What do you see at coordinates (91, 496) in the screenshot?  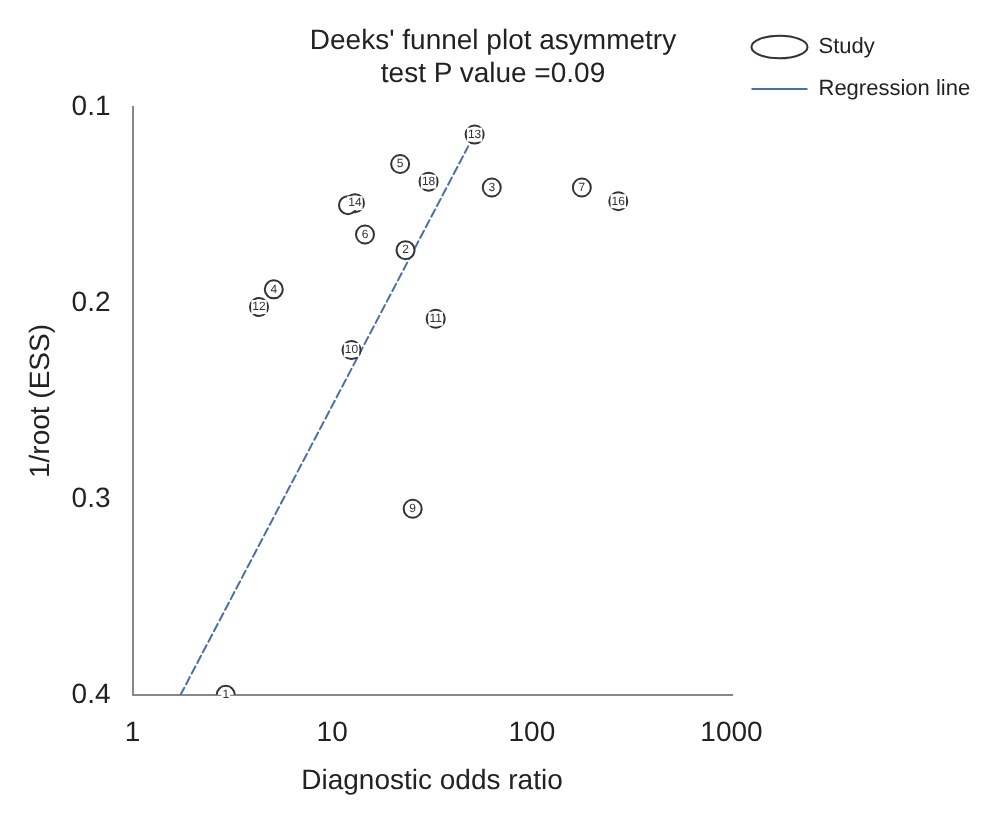 I see `y-tick-label: 0.3` at bounding box center [91, 496].